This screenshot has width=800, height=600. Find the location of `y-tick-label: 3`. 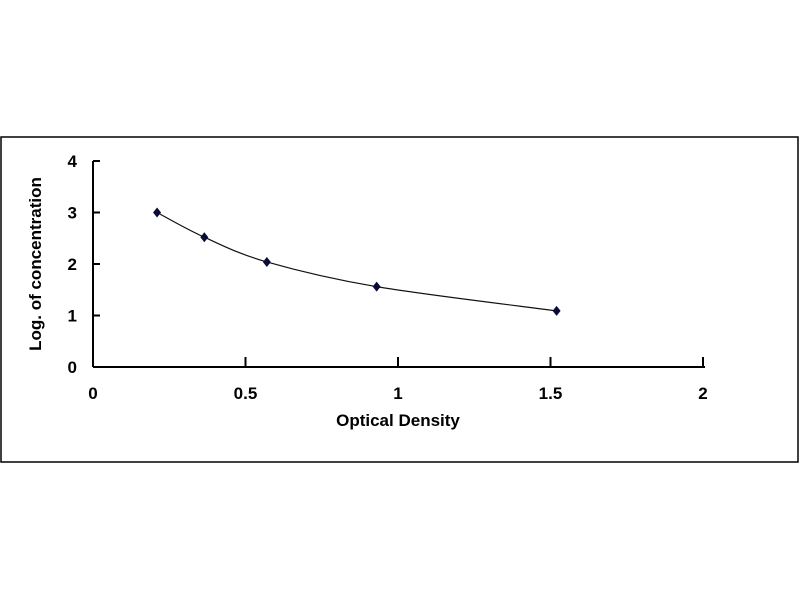

y-tick-label: 3 is located at coordinates (72, 213).